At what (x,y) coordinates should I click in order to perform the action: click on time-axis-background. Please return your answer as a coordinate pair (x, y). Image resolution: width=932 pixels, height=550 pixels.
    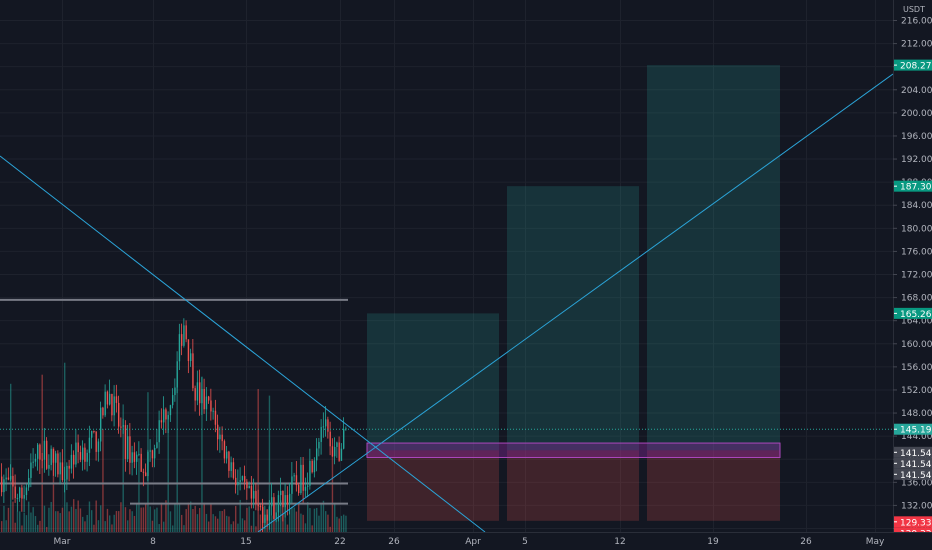
    Looking at the image, I should click on (466, 541).